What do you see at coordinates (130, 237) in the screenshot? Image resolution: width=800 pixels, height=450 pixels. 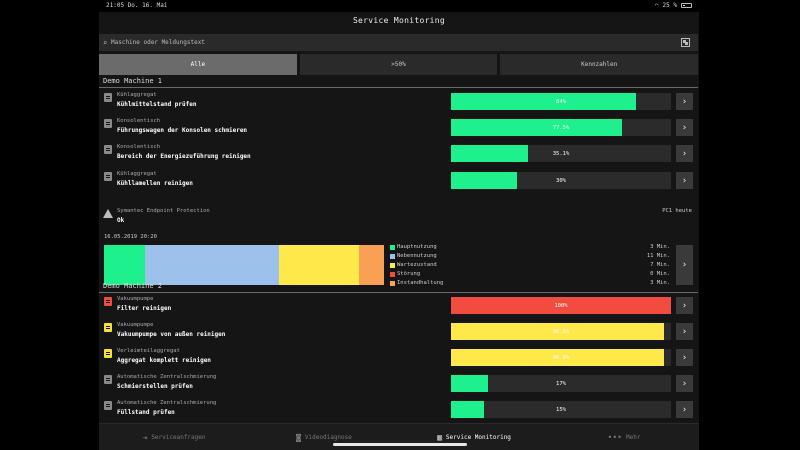 I see `timeline-date: 16.05.2019 20:20` at bounding box center [130, 237].